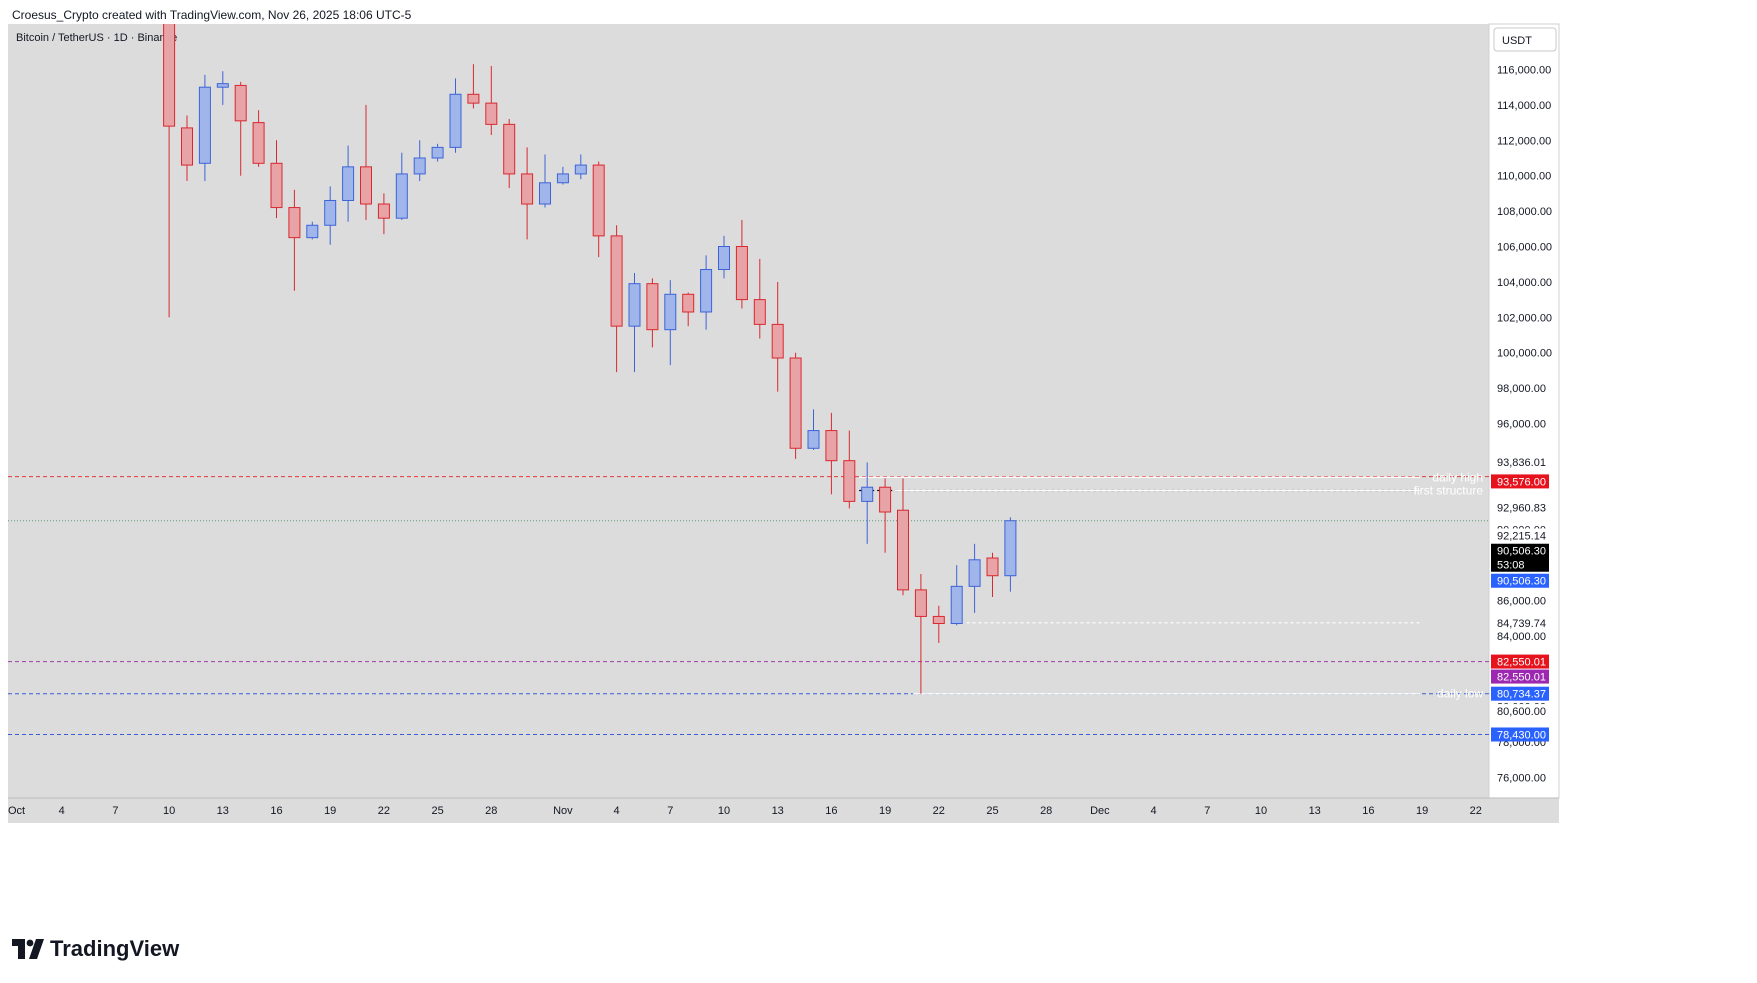 The image size is (1757, 983). Describe the element at coordinates (1521, 389) in the screenshot. I see `y-tick-label: 98,000.00` at that location.